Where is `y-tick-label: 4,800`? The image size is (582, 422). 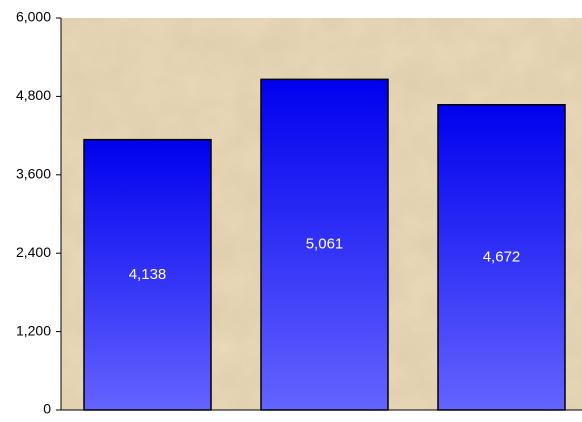
y-tick-label: 4,800 is located at coordinates (33, 95).